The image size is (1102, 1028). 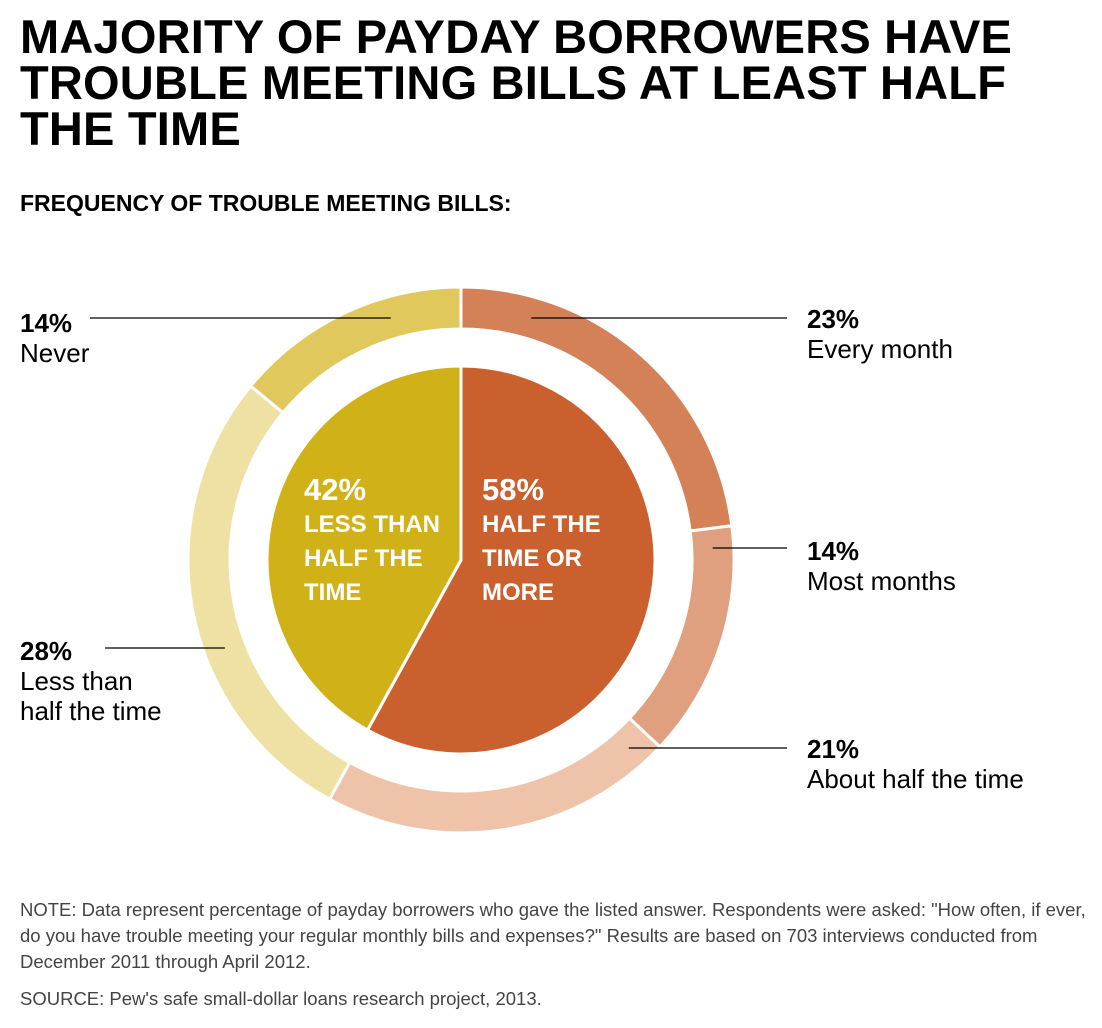 I want to click on slice-half-or-more, so click(x=511, y=560).